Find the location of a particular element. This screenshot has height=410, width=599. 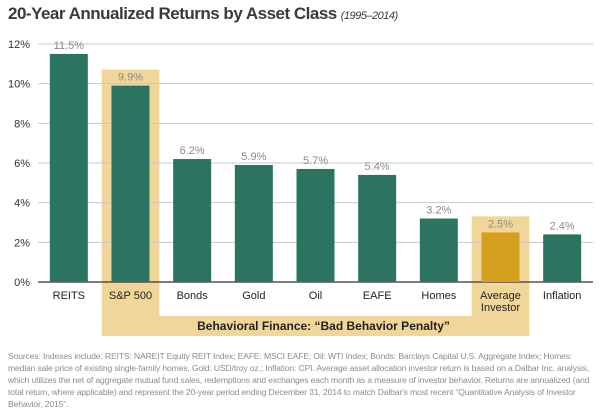

bar-eafe is located at coordinates (377, 228).